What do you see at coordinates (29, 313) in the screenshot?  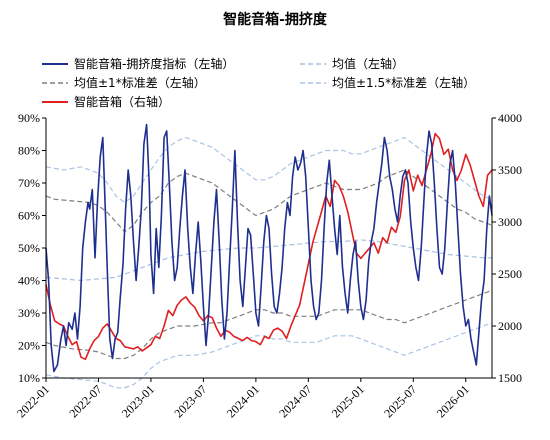 I see `left-tick-label: 30%` at bounding box center [29, 313].